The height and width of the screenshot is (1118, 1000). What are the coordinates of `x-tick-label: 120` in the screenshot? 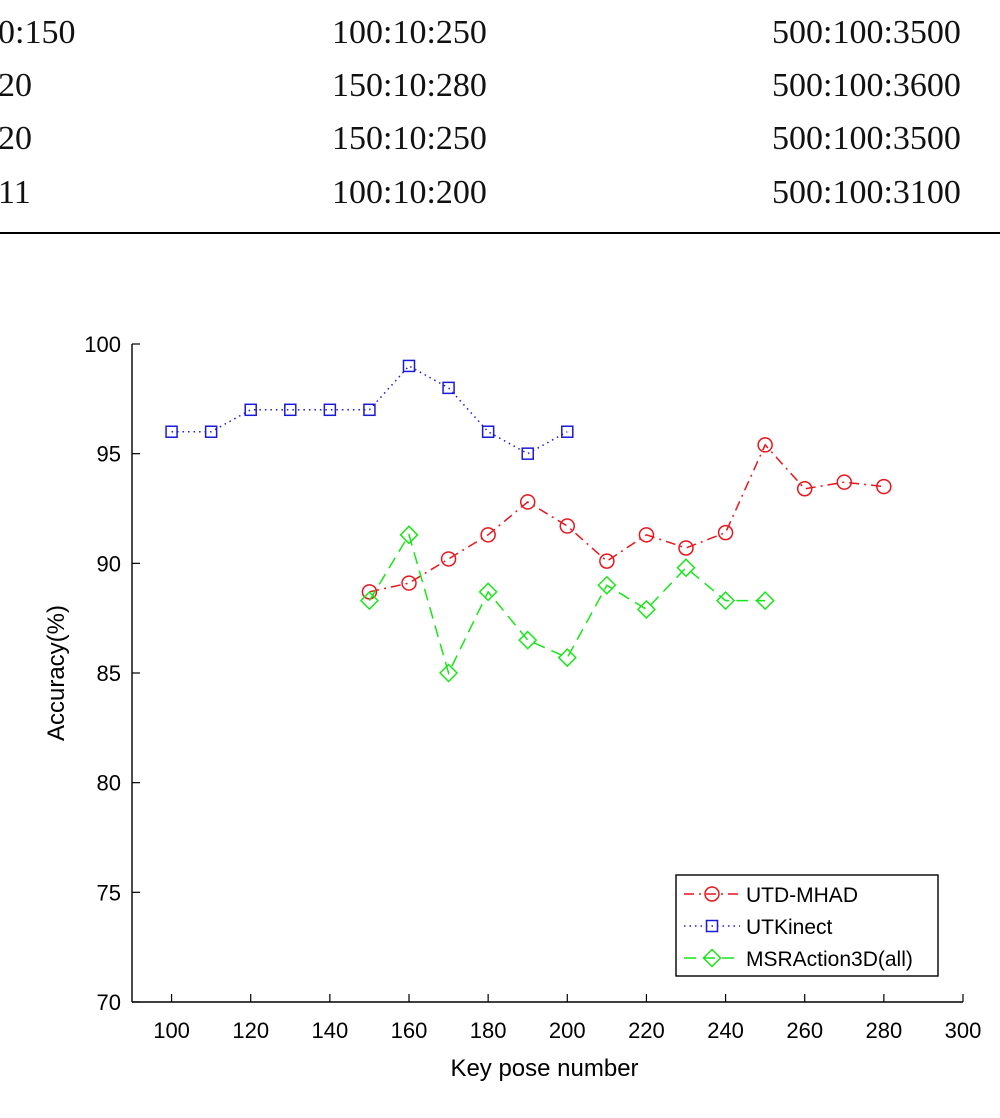 It's located at (250, 1030).